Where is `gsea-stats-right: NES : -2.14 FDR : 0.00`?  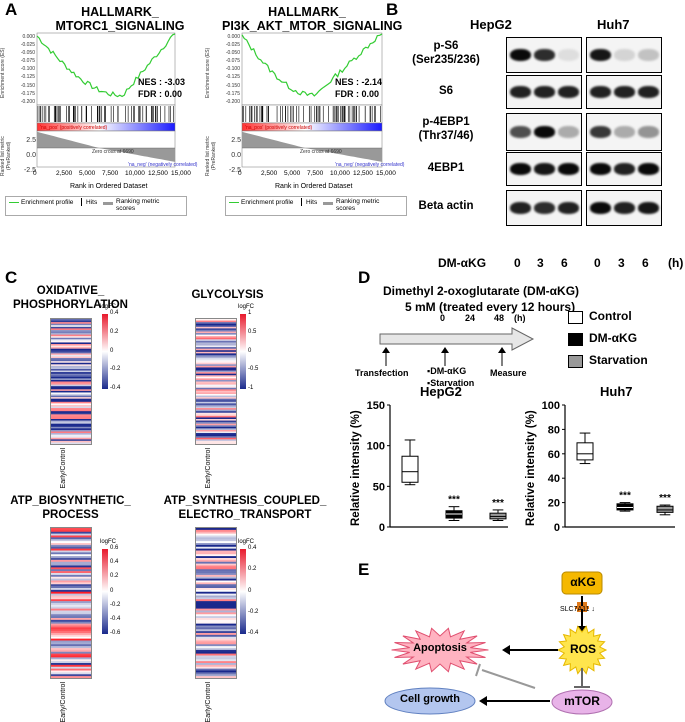 gsea-stats-right: NES : -2.14 FDR : 0.00 is located at coordinates (359, 88).